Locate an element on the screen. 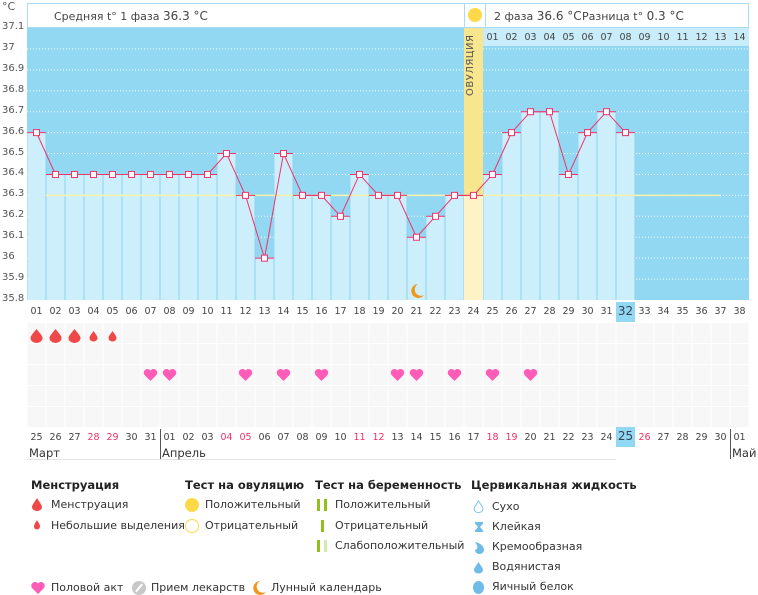  date-label: 10 is located at coordinates (340, 437).